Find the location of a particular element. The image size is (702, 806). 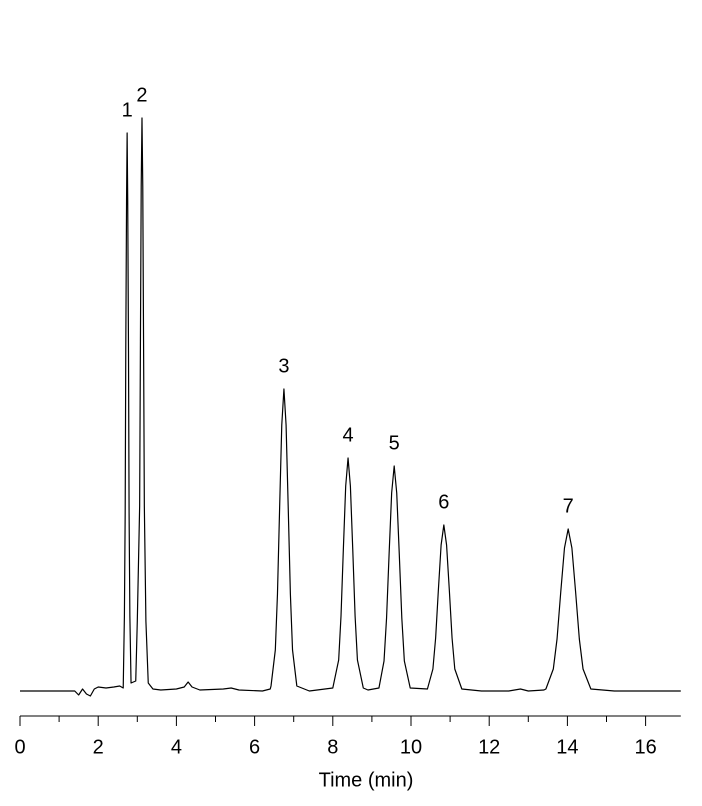

x-tick-label: 0 is located at coordinates (19, 747).